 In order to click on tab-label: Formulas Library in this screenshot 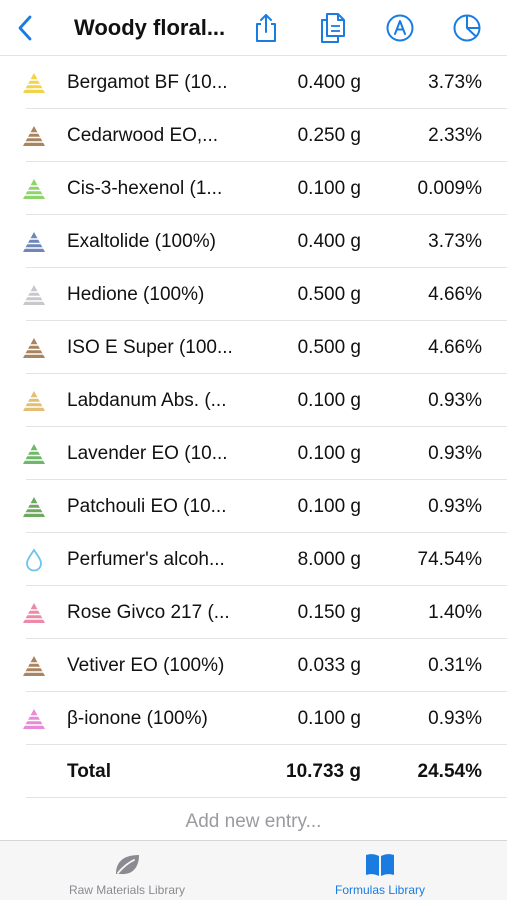, I will do `click(380, 890)`.